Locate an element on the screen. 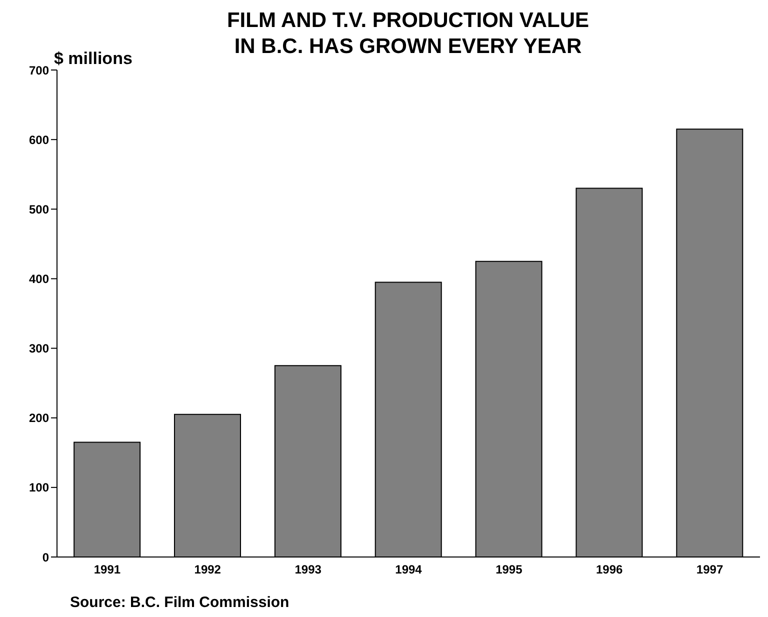 The height and width of the screenshot is (617, 768). y-tick-label: 300 is located at coordinates (39, 349).